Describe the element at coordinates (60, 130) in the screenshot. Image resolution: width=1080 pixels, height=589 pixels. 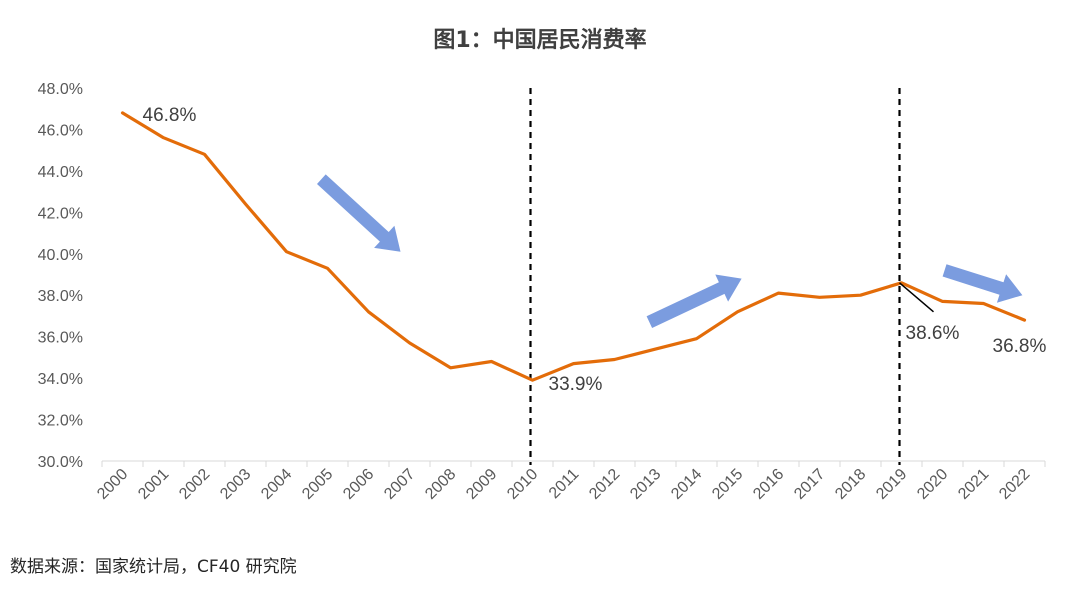
I see `y-tick-label: 46.0%` at that location.